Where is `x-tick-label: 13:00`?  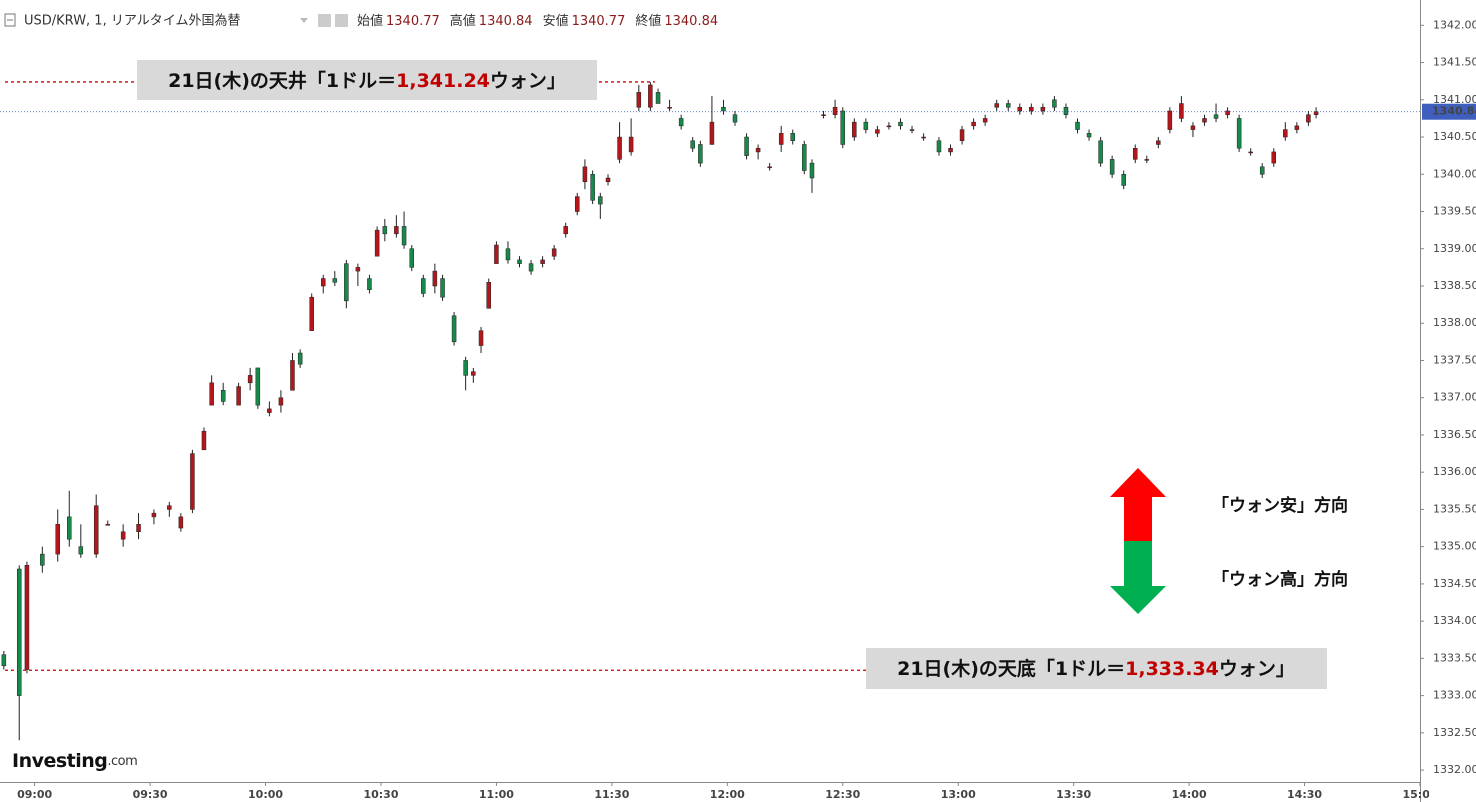 x-tick-label: 13:00 is located at coordinates (958, 794).